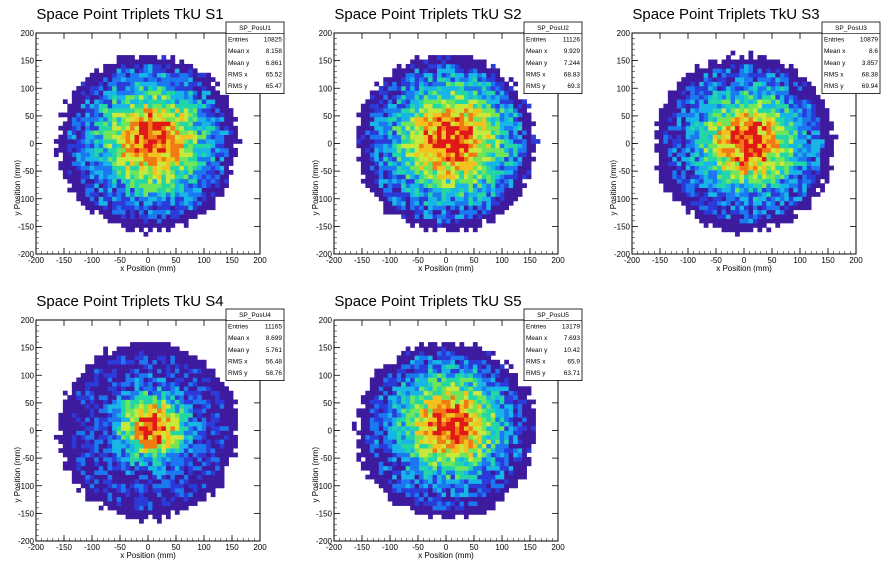  What do you see at coordinates (238, 40) in the screenshot?
I see `stats-row-label: Entries` at bounding box center [238, 40].